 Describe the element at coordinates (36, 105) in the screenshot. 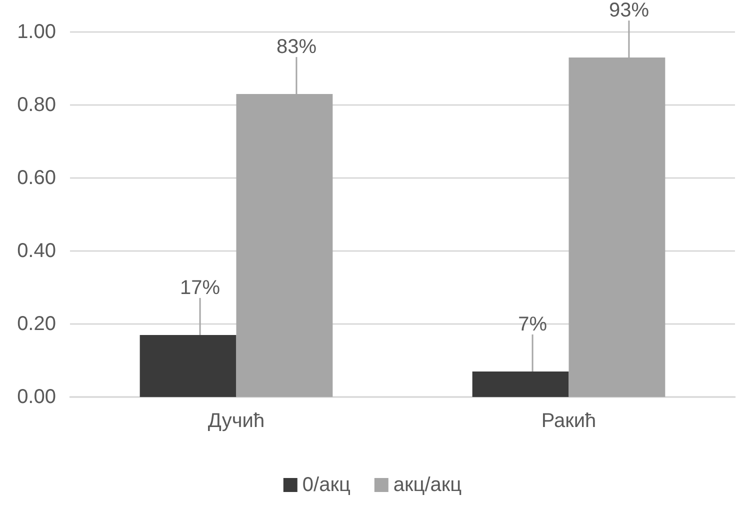

I see `y-tick-label: 0.80` at that location.